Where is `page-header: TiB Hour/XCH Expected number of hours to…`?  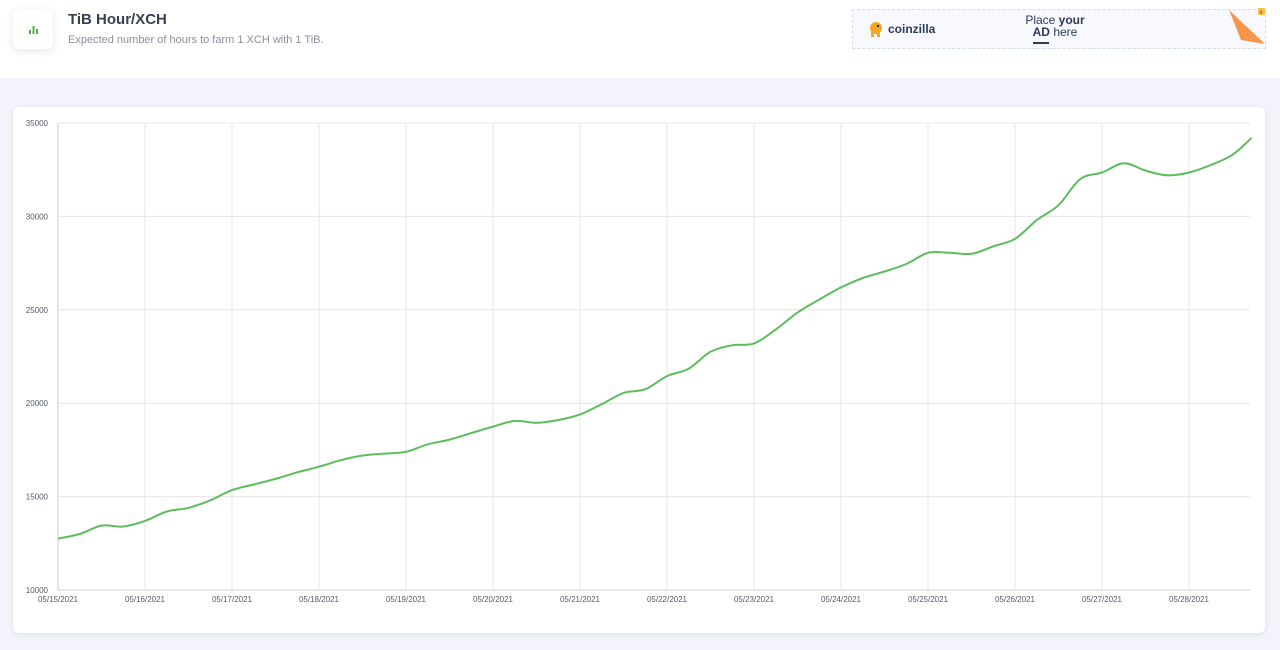 page-header: TiB Hour/XCH Expected number of hours to… is located at coordinates (640, 39).